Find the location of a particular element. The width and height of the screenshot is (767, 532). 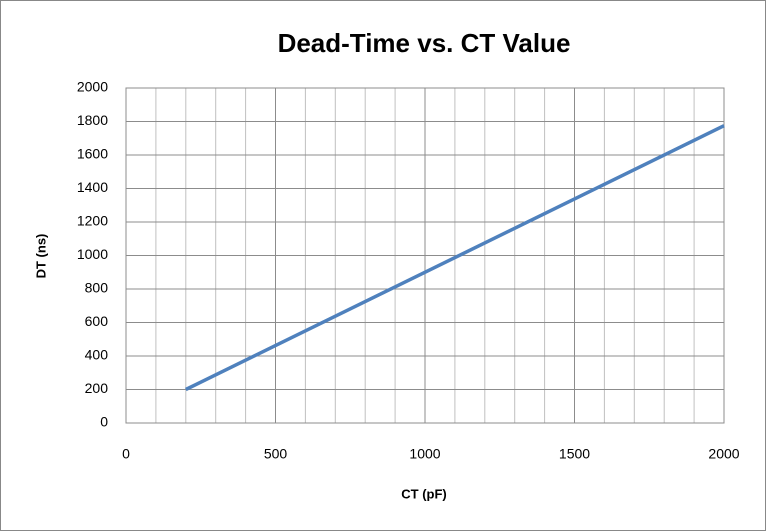

y-tick-label: 1200 is located at coordinates (92, 221).